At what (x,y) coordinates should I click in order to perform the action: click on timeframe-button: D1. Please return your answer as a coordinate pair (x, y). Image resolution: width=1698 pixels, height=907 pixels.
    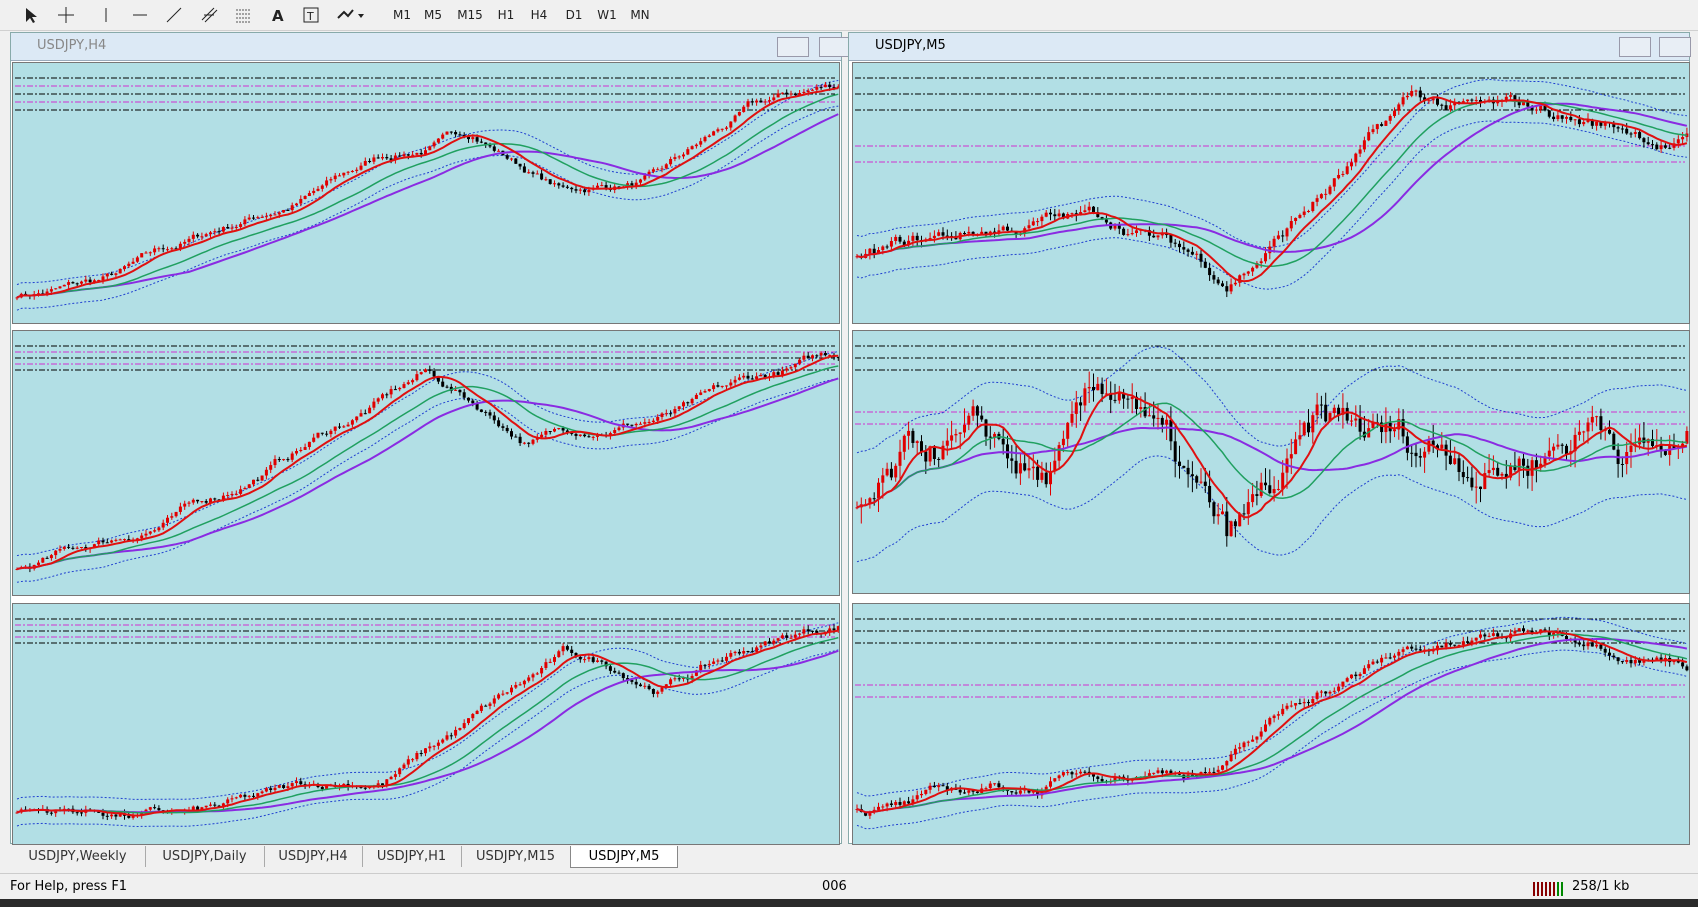
    Looking at the image, I should click on (574, 15).